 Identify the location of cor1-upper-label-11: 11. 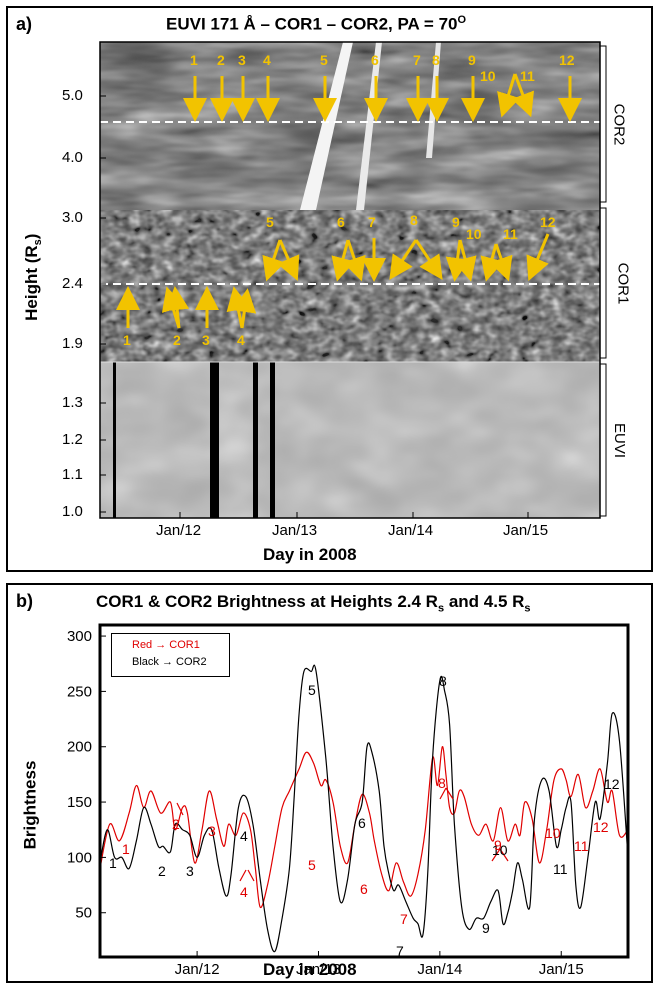
(510, 234).